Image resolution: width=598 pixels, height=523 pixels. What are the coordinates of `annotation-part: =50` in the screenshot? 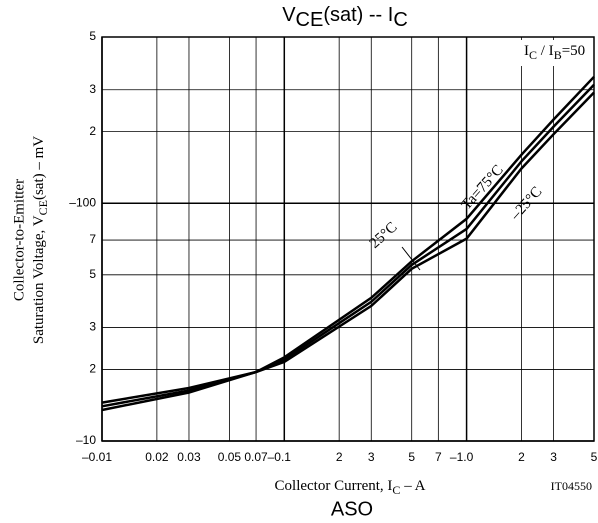 It's located at (573, 51).